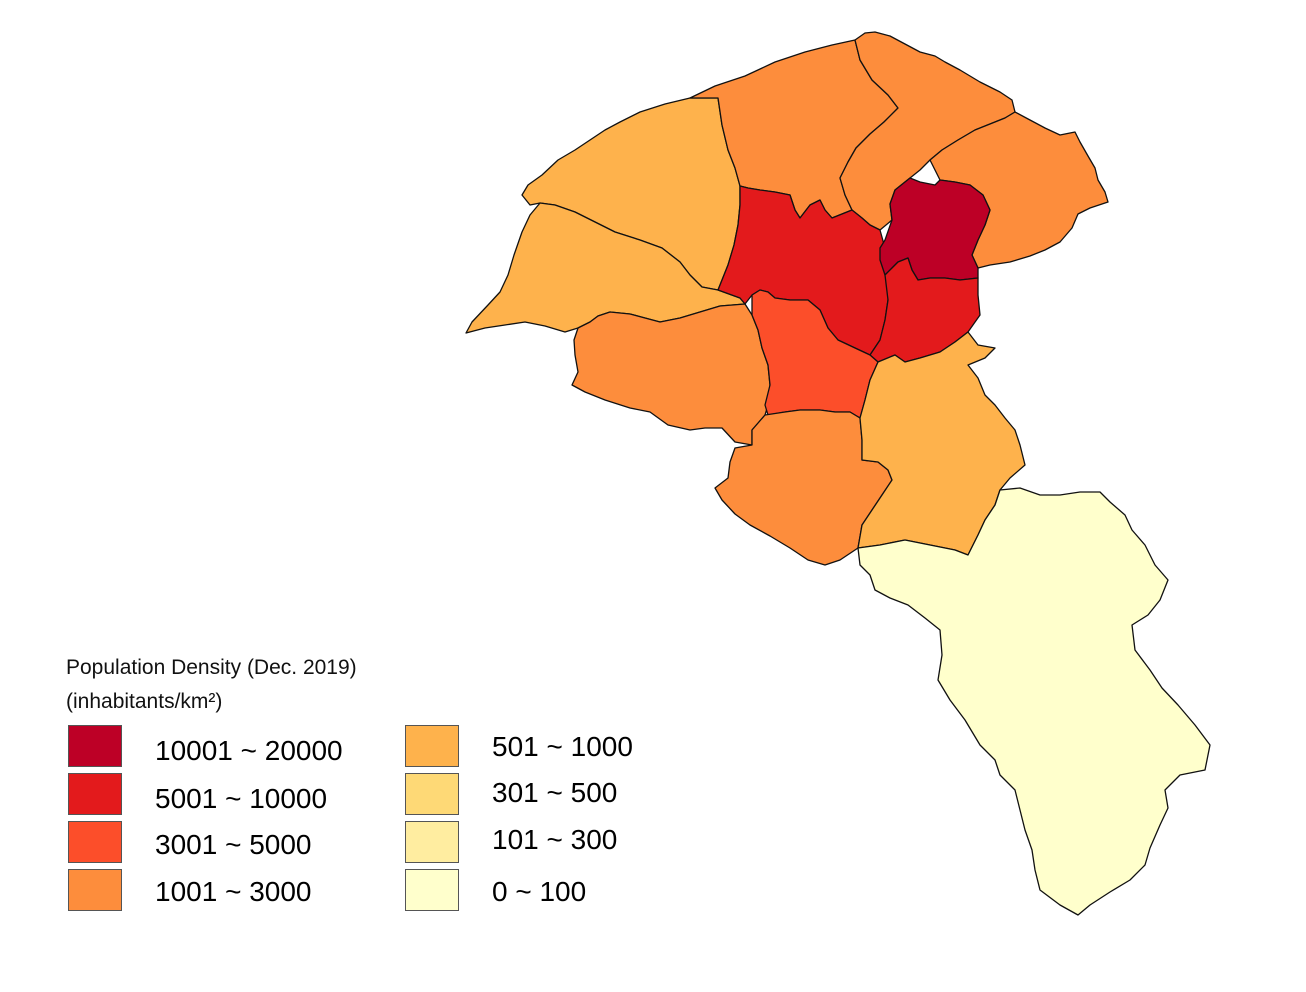 The image size is (1306, 992). Describe the element at coordinates (249, 750) in the screenshot. I see `legend-label-10001-20000: 10001 ~ 20000` at that location.